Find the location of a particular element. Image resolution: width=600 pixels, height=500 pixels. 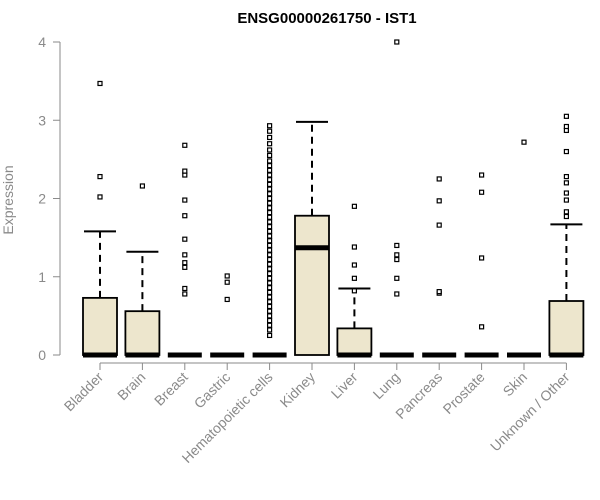

box-group-breast is located at coordinates (184, 250).